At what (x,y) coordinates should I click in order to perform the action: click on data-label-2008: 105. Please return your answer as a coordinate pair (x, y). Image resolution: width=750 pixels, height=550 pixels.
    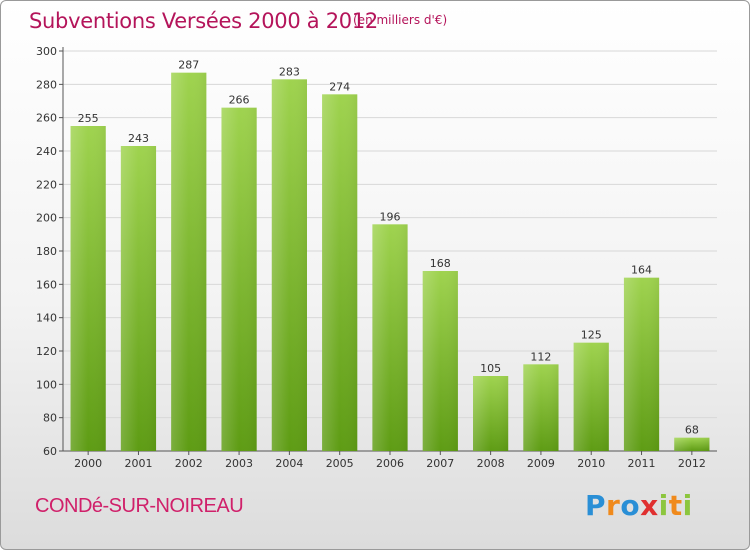
    Looking at the image, I should click on (490, 368).